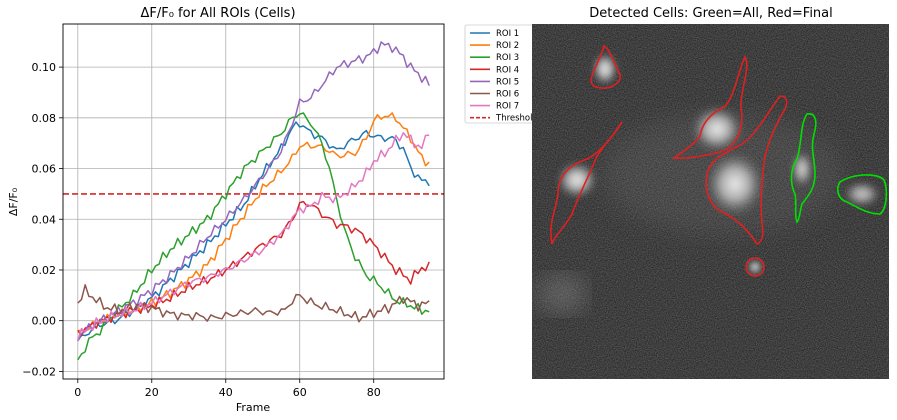 The height and width of the screenshot is (420, 897). Describe the element at coordinates (507, 82) in the screenshot. I see `legend-label: ROI 5` at that location.